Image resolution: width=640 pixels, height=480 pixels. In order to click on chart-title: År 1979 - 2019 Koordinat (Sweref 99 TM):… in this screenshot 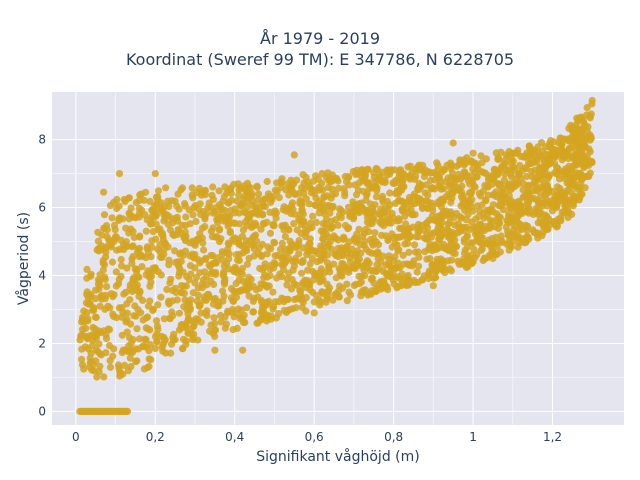, I will do `click(320, 49)`.